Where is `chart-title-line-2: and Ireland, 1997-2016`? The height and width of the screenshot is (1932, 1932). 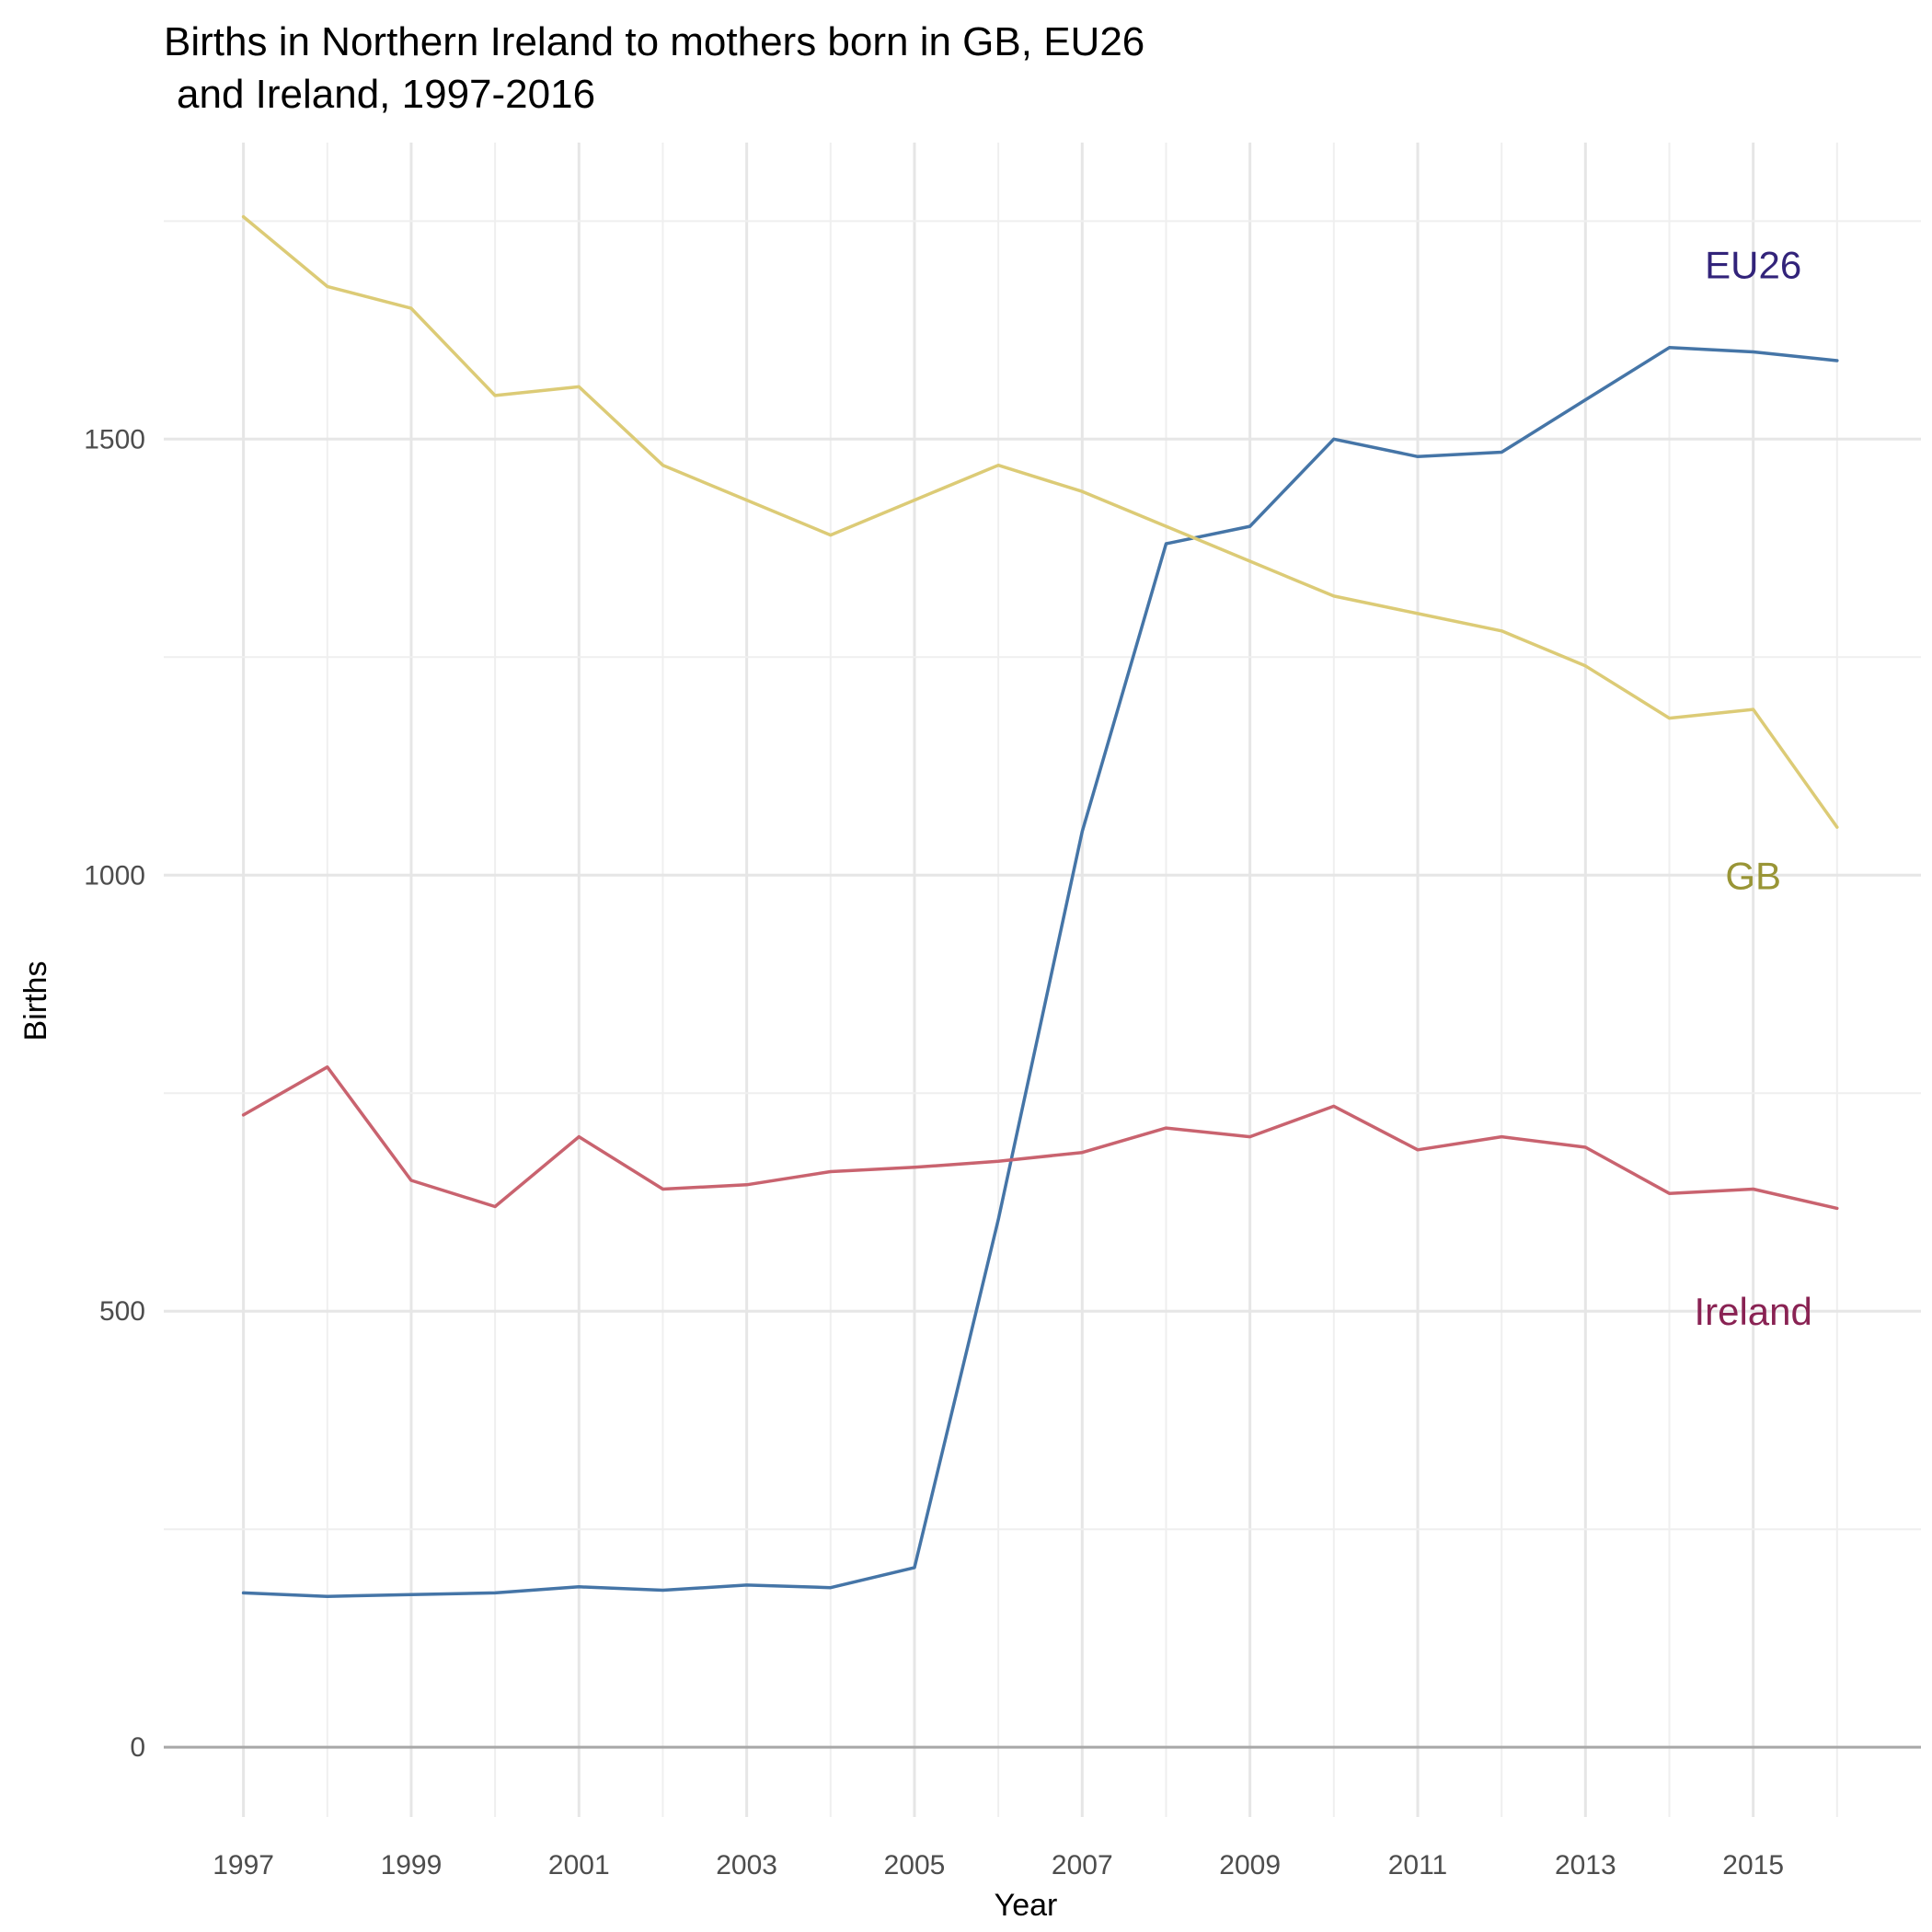
chart-title-line-2: and Ireland, 1997-2016 is located at coordinates (386, 94).